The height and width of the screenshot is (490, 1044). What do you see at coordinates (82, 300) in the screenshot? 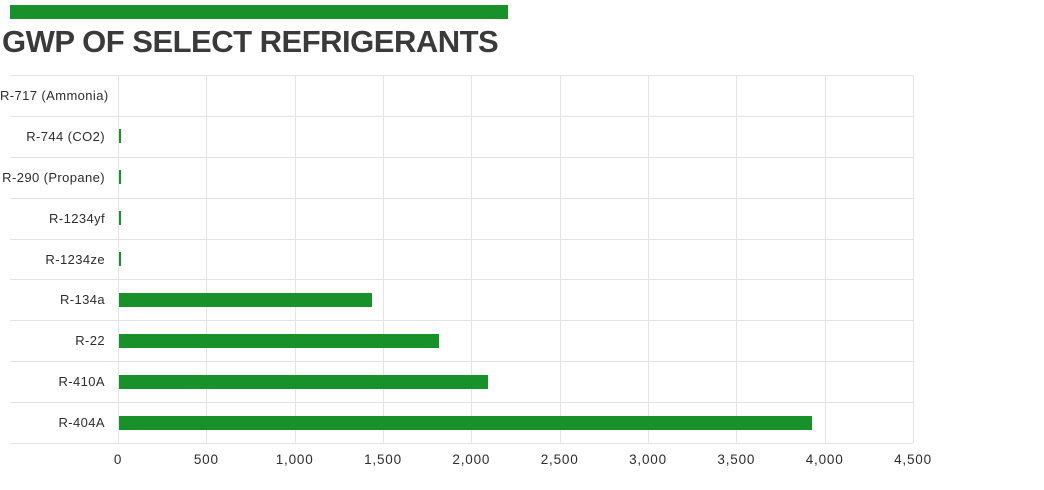
I see `category-label: R-134a` at bounding box center [82, 300].